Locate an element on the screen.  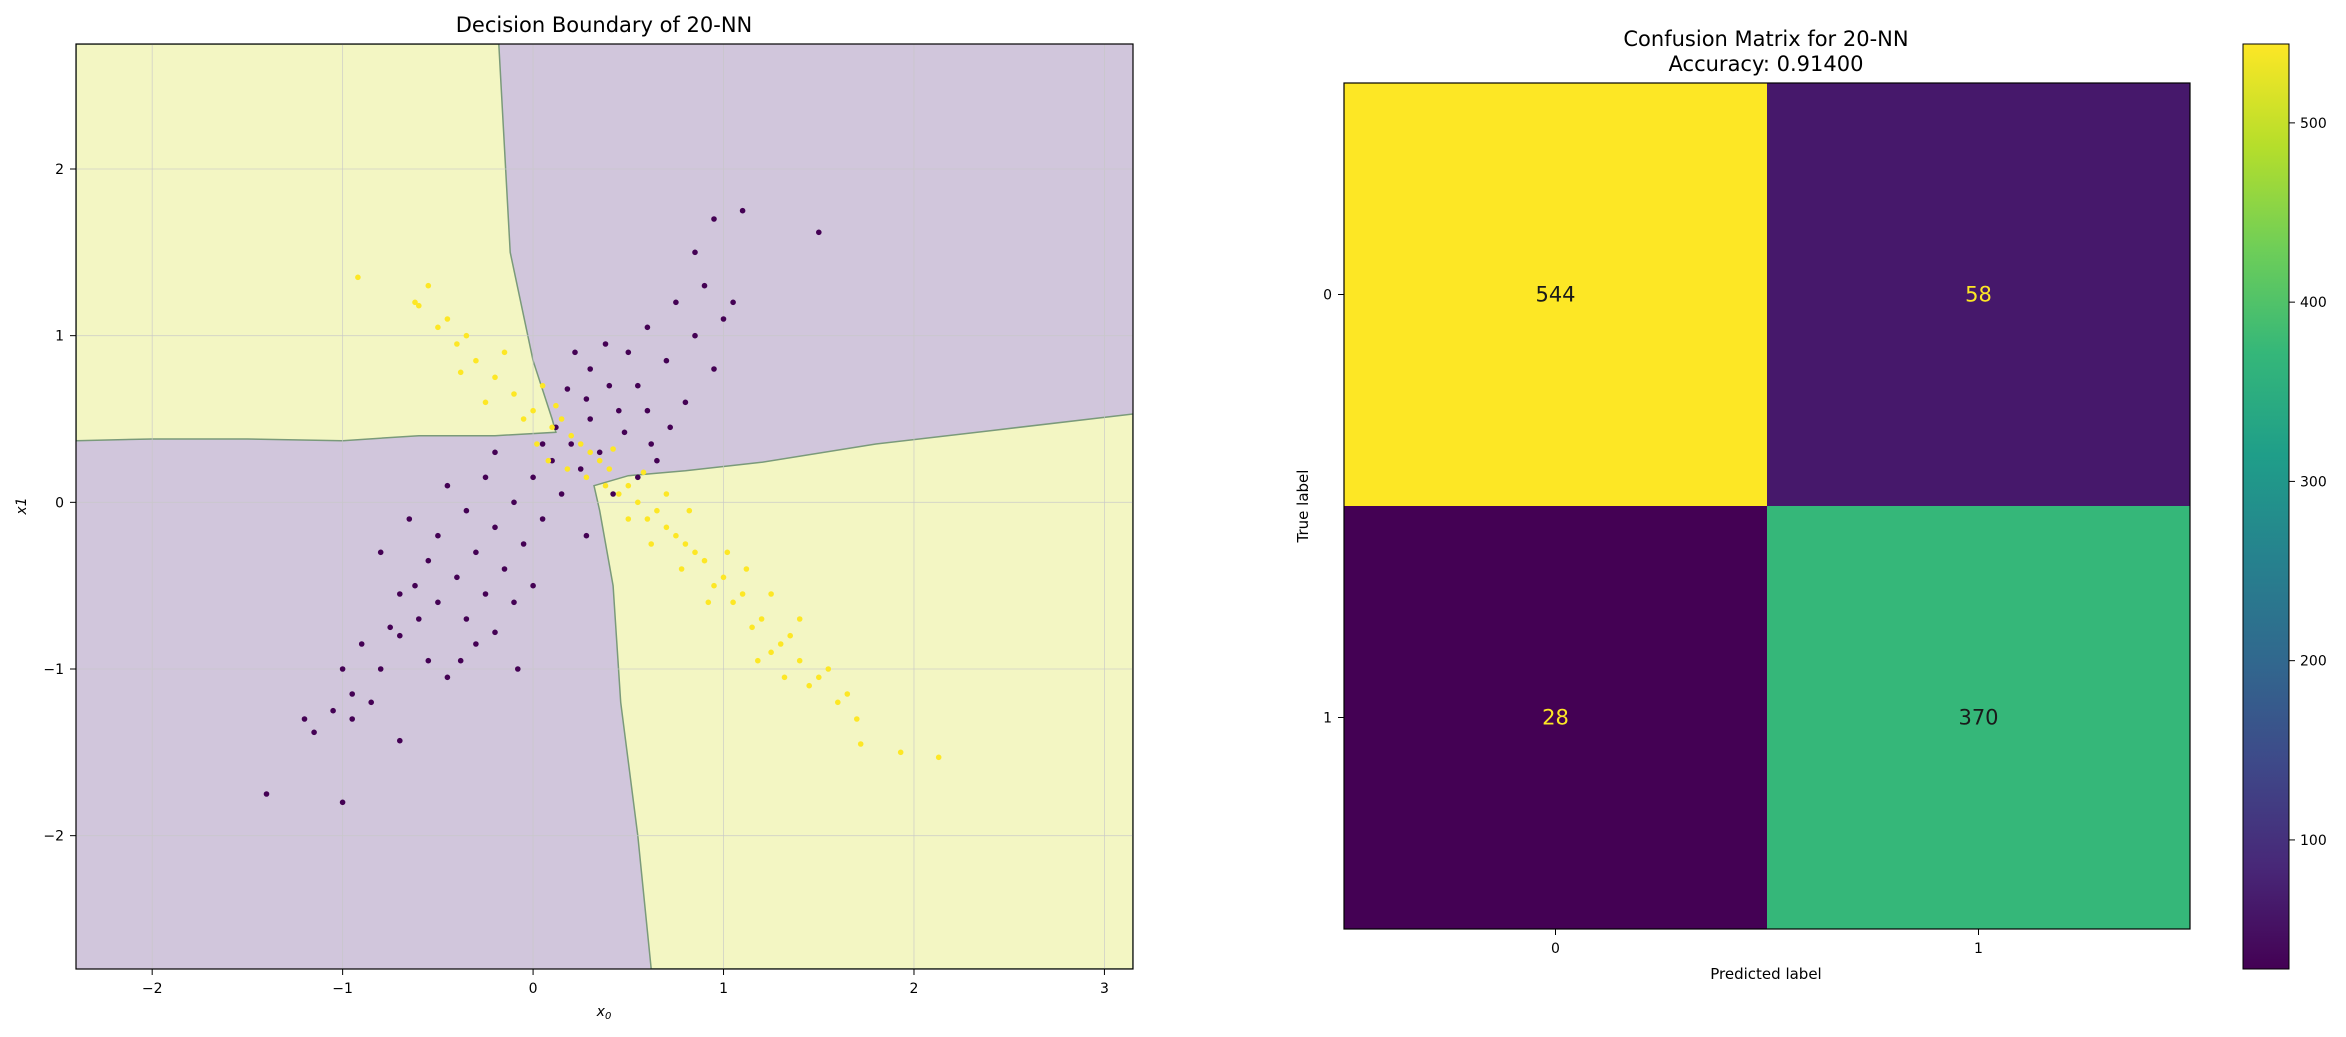
y-axis-label: x1 is located at coordinates (22, 506).